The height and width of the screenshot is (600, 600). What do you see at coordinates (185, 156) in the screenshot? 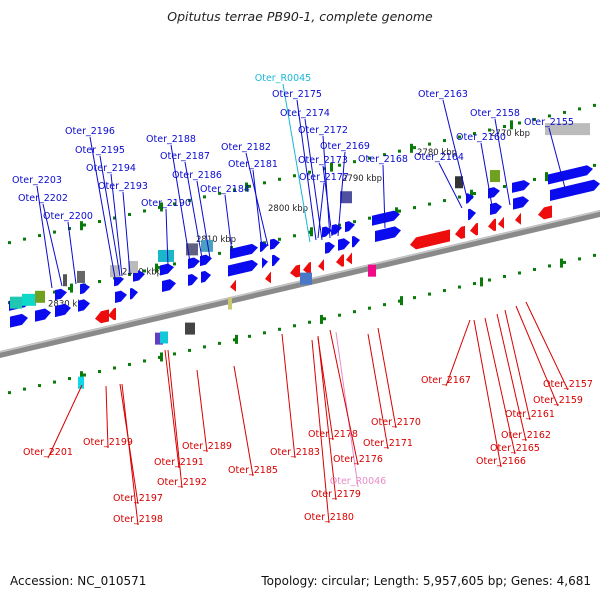
I see `label-forward: Oter_2187` at bounding box center [185, 156].